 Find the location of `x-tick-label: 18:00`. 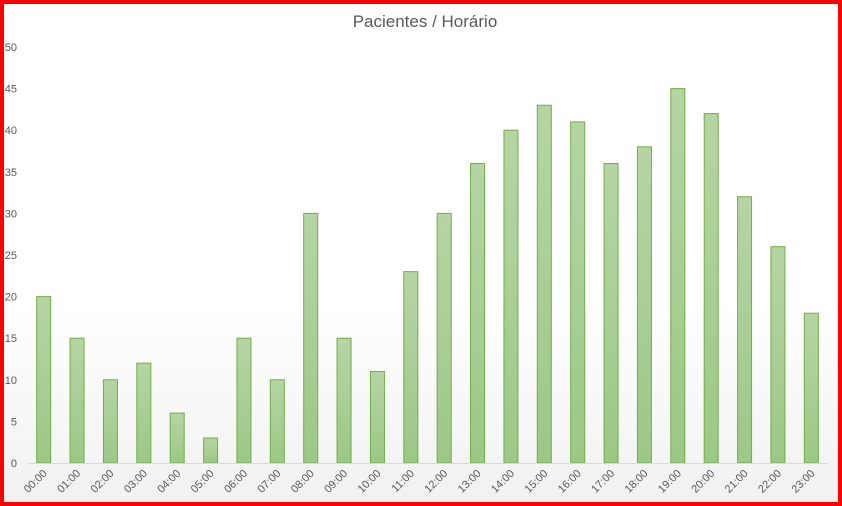

x-tick-label: 18:00 is located at coordinates (637, 482).